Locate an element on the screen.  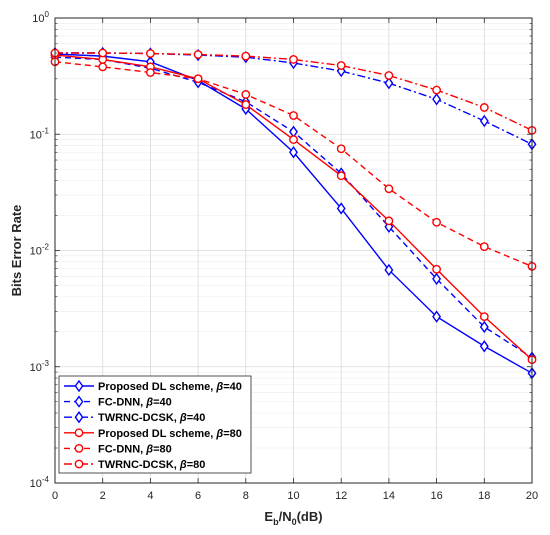
legend-label: FC-DNN, β=40 is located at coordinates (135, 403).